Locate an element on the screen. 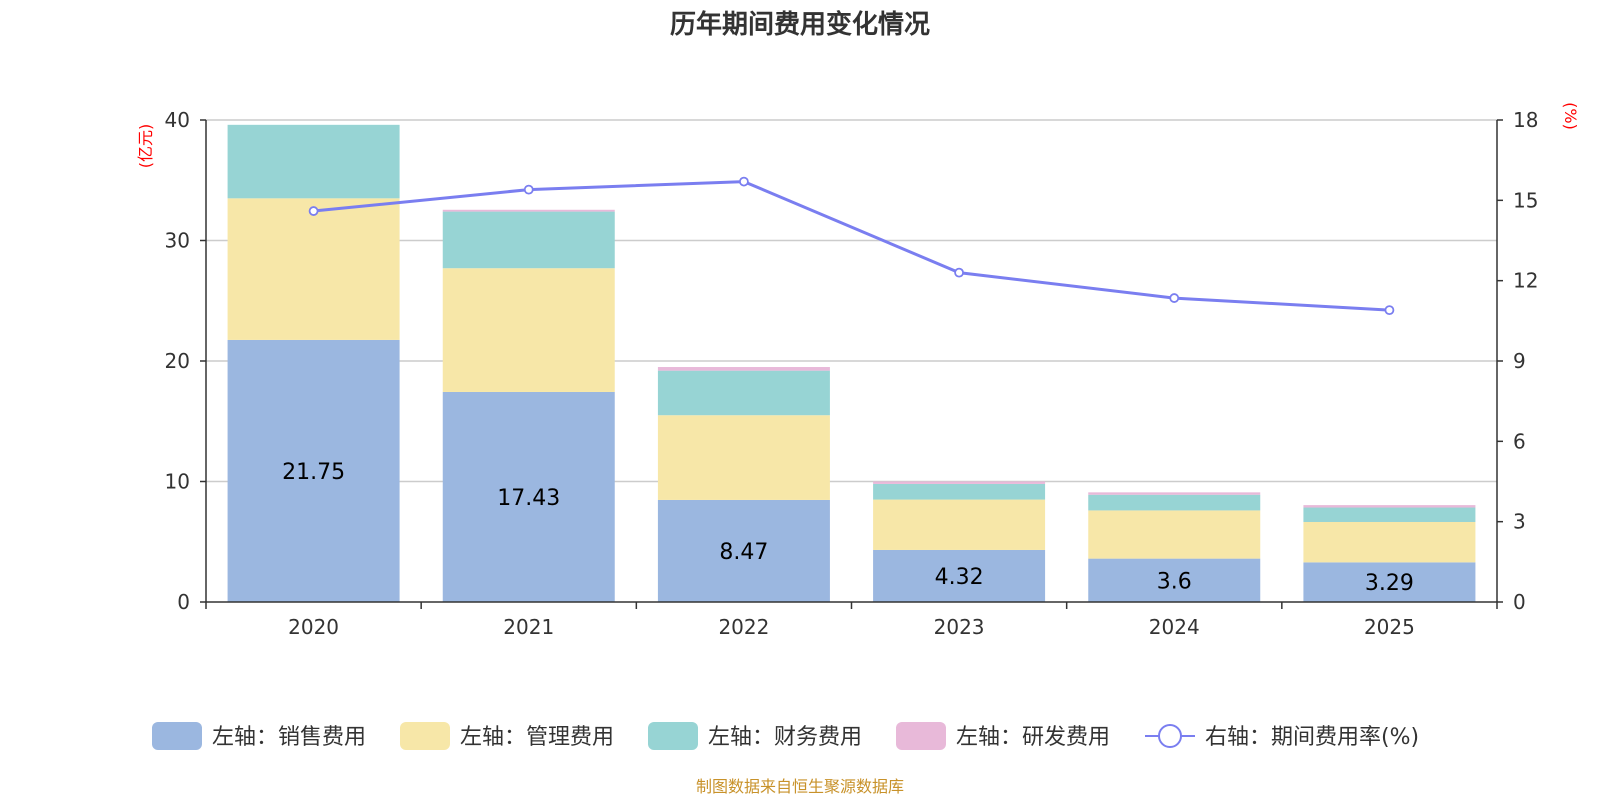 The width and height of the screenshot is (1600, 800). legend-label: 左轴：管理费用 is located at coordinates (537, 737).